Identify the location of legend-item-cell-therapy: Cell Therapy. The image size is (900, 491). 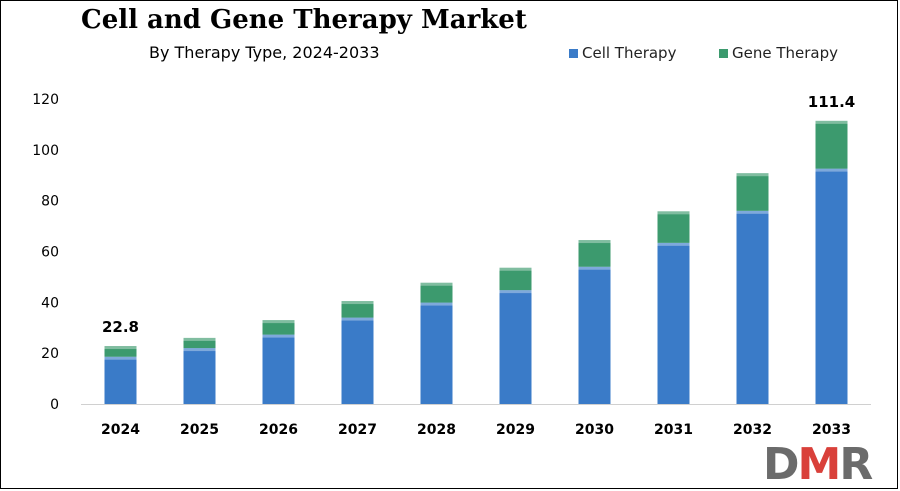
(622, 53).